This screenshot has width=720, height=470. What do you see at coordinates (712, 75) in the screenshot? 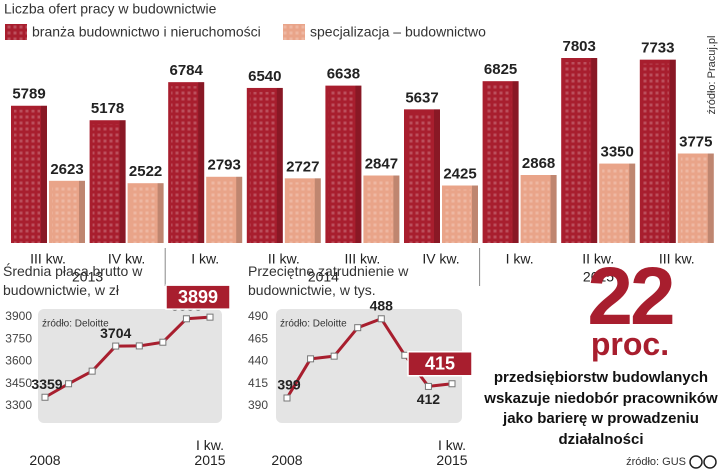
I see `source: źródło: Pracuj.pl` at bounding box center [712, 75].